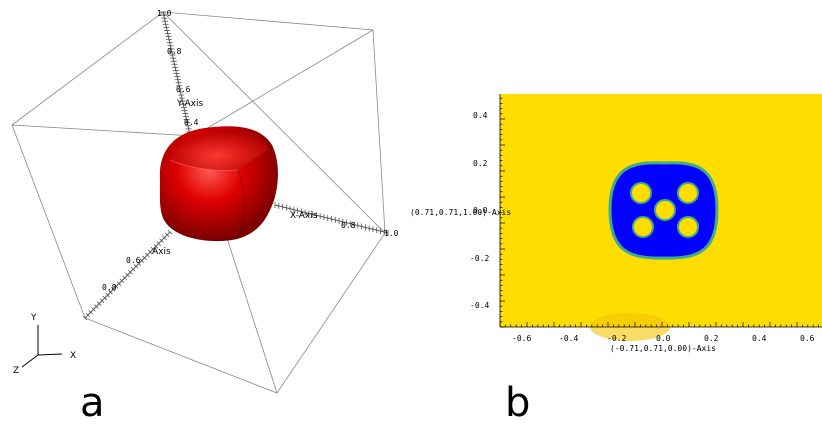 The height and width of the screenshot is (426, 822). What do you see at coordinates (759, 338) in the screenshot?
I see `x-tick-label: 0.4` at bounding box center [759, 338].